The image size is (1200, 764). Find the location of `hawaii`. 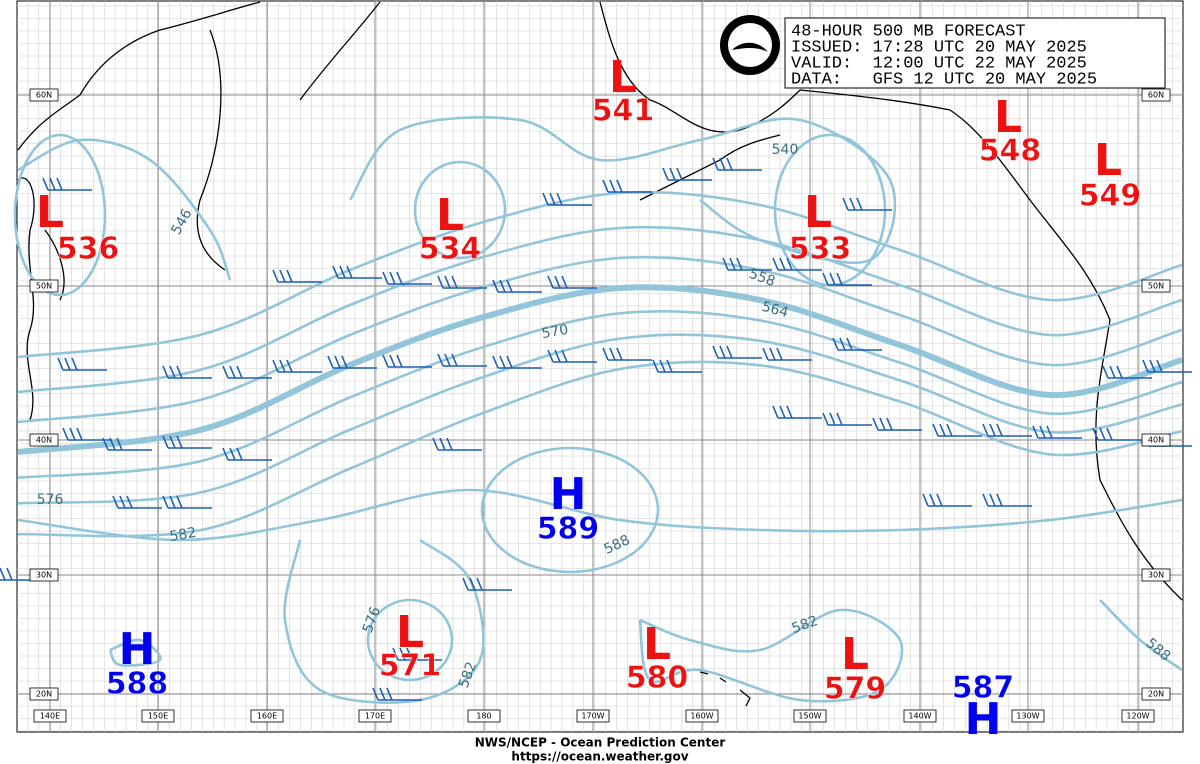

hawaii is located at coordinates (725, 689).